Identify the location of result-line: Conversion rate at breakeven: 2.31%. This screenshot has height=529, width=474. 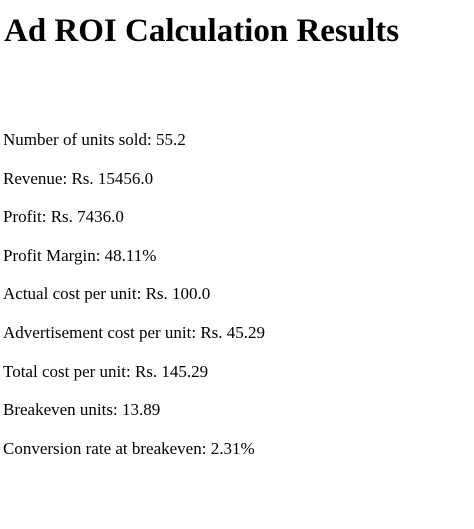
(129, 448).